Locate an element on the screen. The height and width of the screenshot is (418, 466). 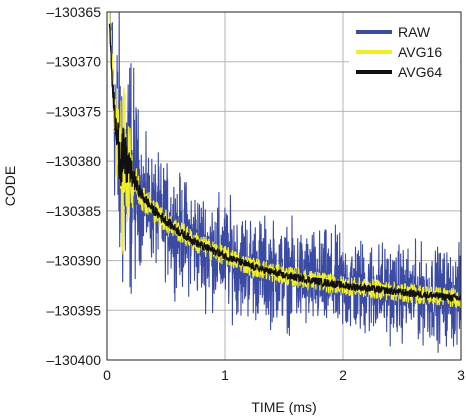
legend-label: AVG64 is located at coordinates (420, 72).